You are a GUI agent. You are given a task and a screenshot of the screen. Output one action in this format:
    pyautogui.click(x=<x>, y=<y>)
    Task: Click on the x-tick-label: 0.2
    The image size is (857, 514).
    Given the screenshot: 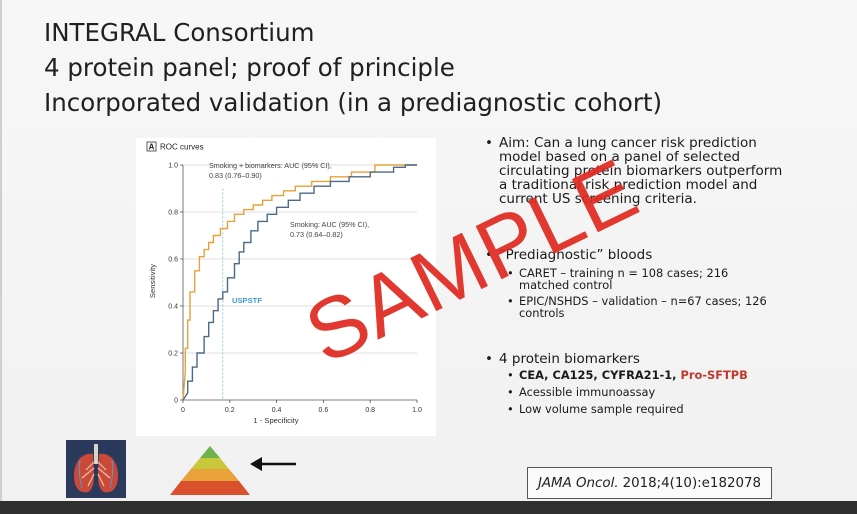 What is the action you would take?
    pyautogui.click(x=230, y=410)
    